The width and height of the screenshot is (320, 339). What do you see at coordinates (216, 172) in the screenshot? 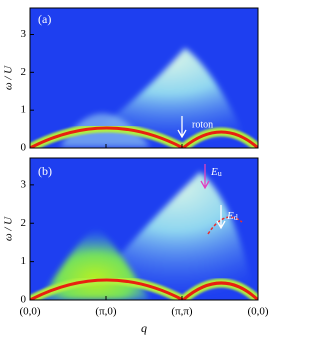
I see `annotation: Eu` at bounding box center [216, 172].